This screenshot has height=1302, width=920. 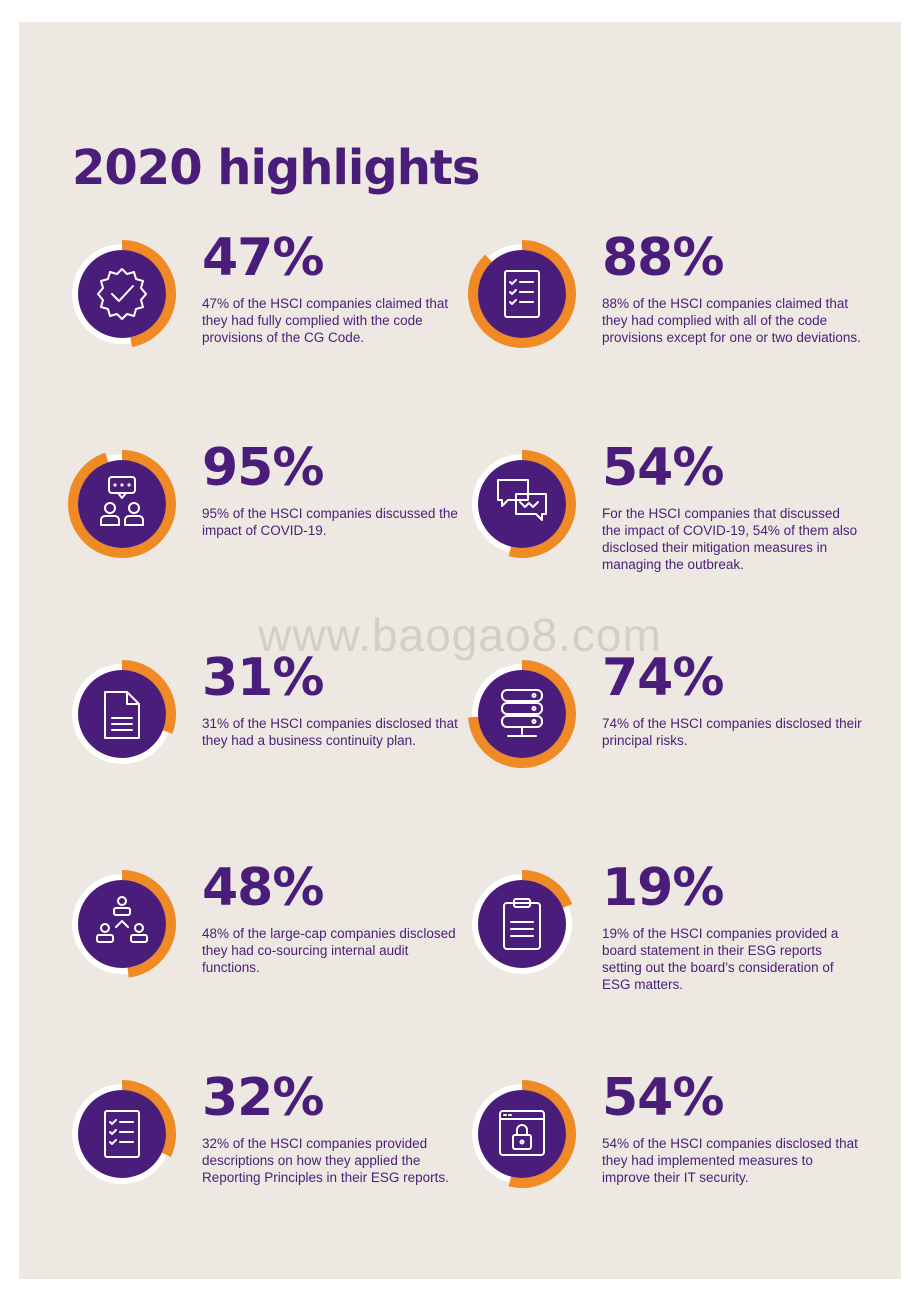 What do you see at coordinates (263, 1098) in the screenshot?
I see `stat-value: 32%` at bounding box center [263, 1098].